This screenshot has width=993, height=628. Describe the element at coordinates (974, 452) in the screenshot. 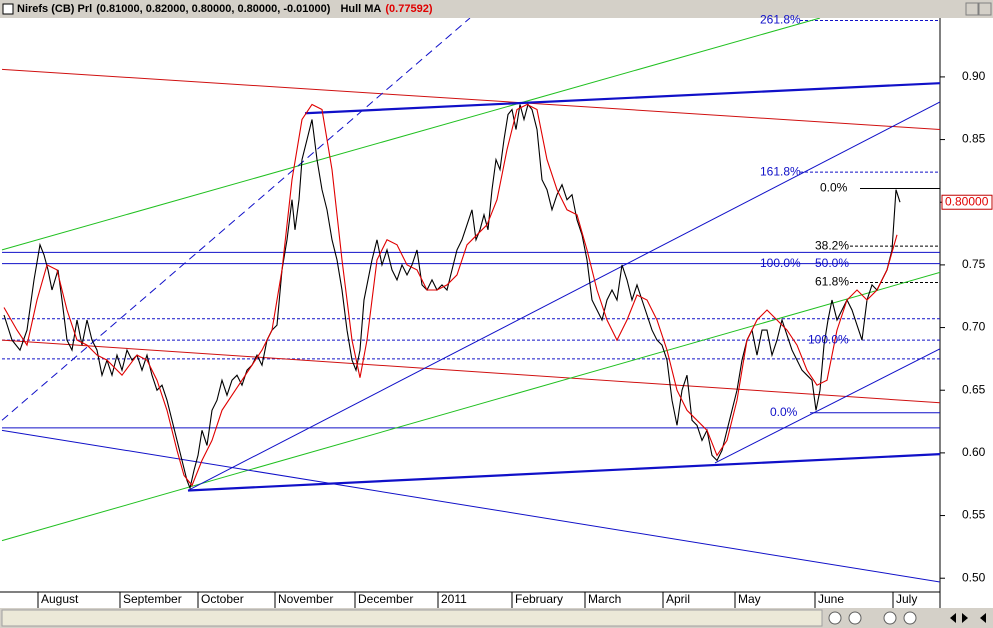

I see `y-tick-label: 0.60` at that location.